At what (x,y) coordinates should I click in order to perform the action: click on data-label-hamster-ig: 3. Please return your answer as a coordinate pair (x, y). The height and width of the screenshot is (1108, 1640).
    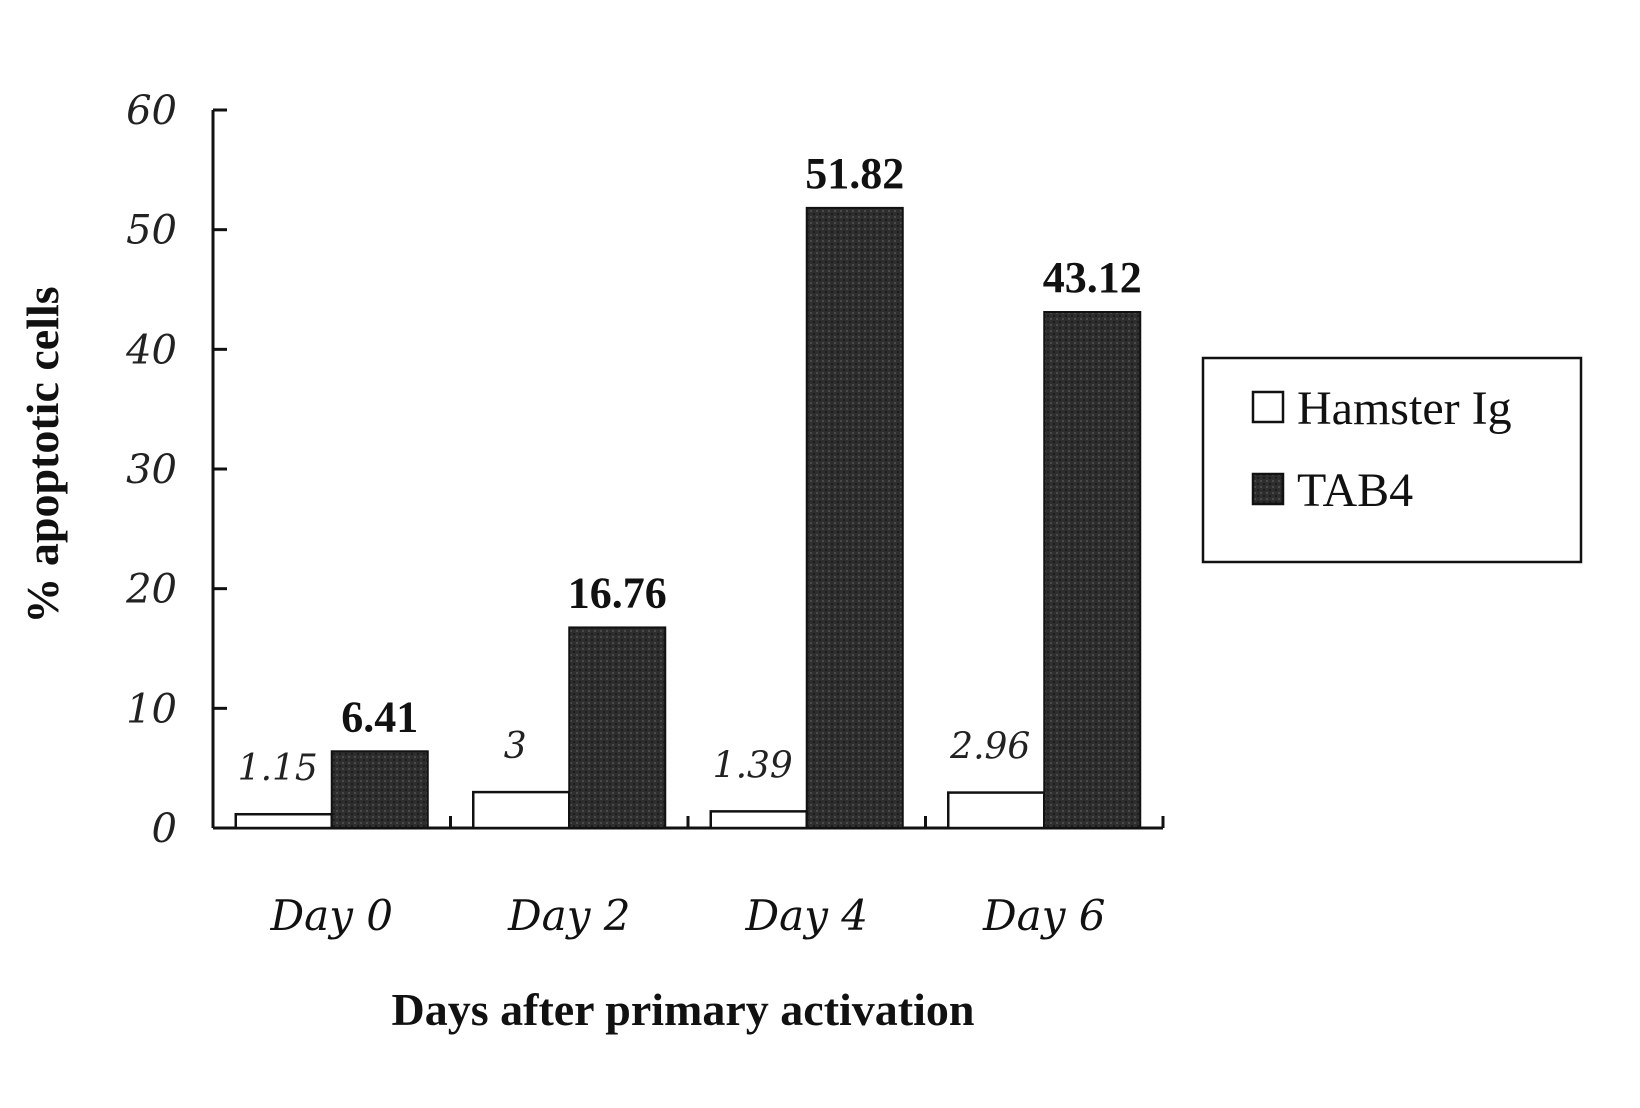
    Looking at the image, I should click on (515, 746).